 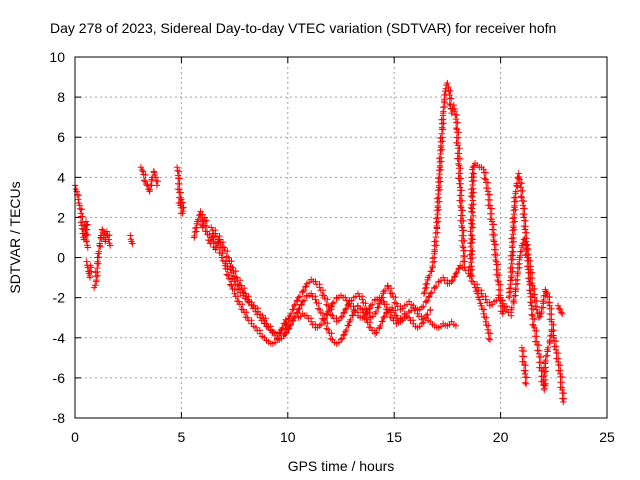 What do you see at coordinates (394, 437) in the screenshot?
I see `x-tick-label: 15` at bounding box center [394, 437].